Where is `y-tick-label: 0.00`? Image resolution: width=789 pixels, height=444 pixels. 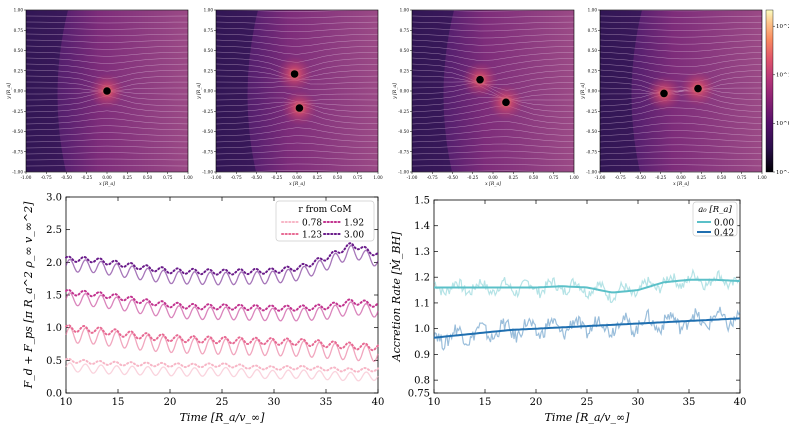
y-tick-label: 0.00 is located at coordinates (593, 91).